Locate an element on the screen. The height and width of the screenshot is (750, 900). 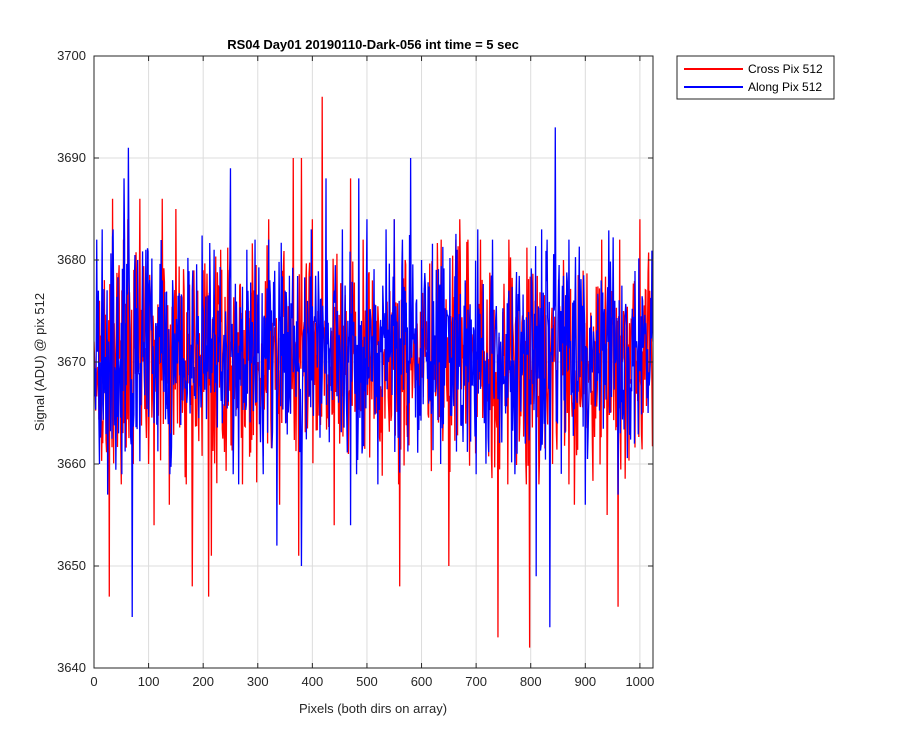
x-tick-label: 700 is located at coordinates (476, 681).